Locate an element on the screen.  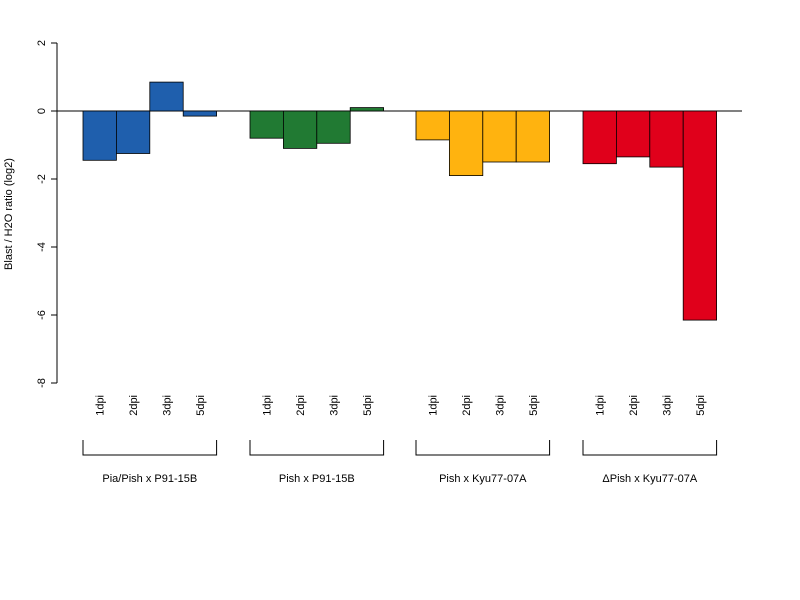
group-label: Pia/Pish x P91-15B is located at coordinates (149, 479).